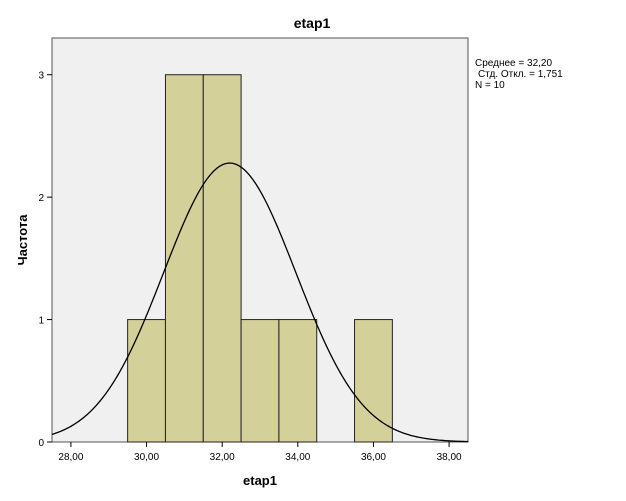  What do you see at coordinates (146, 457) in the screenshot?
I see `x-tick-label: 30,00` at bounding box center [146, 457].